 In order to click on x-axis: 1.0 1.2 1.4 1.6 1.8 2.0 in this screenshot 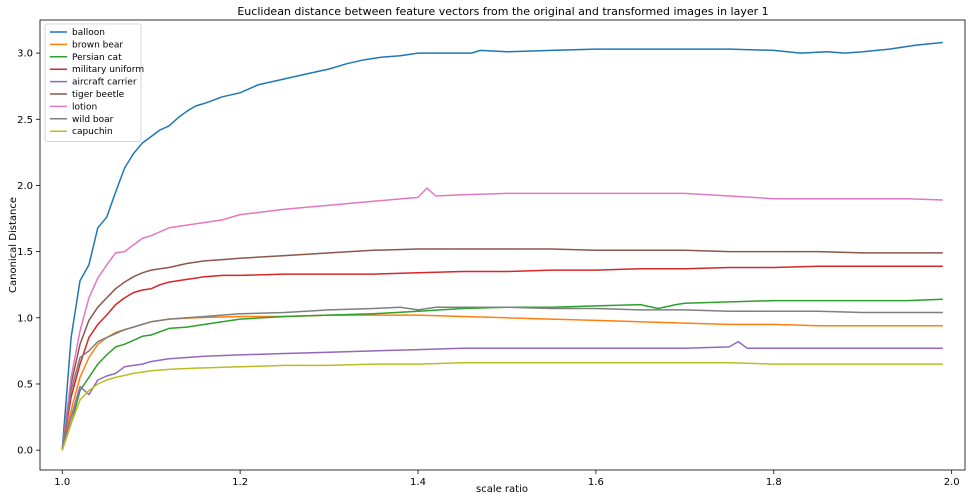, I will do `click(507, 479)`.